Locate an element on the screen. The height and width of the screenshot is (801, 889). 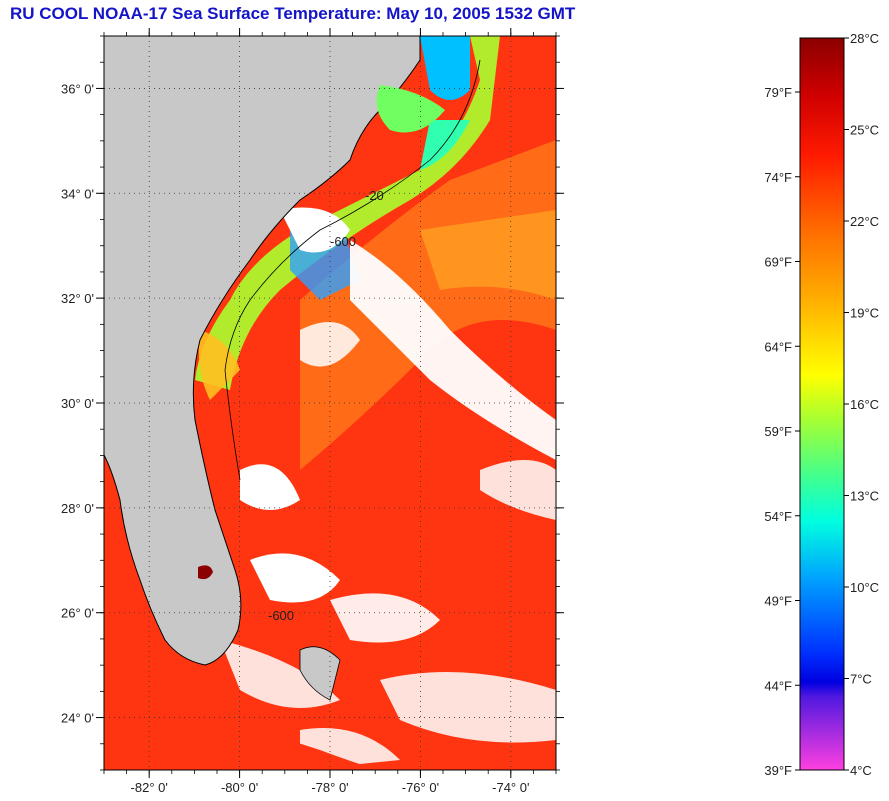
celsius-label: 16°C is located at coordinates (864, 404).